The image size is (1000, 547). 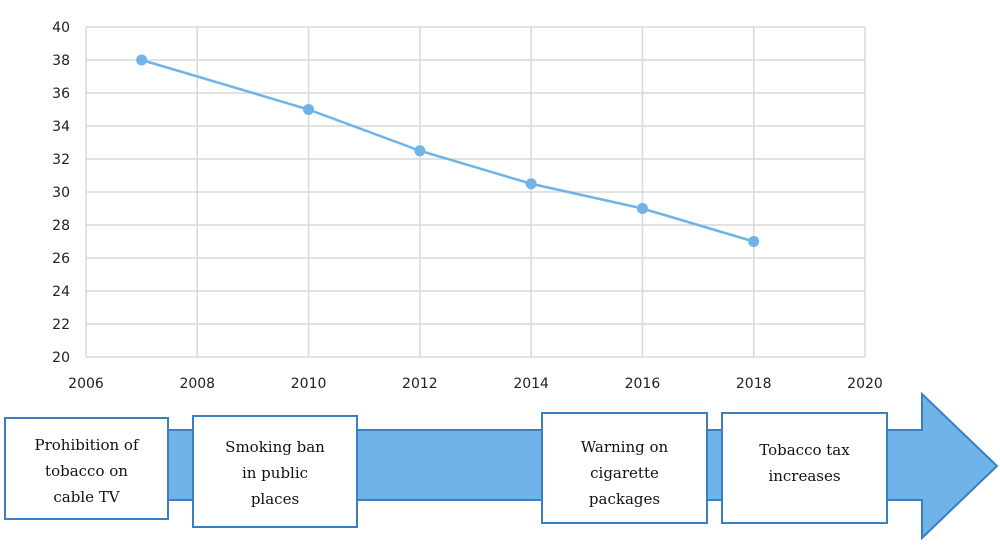 I want to click on event-label-line: increases, so click(x=804, y=476).